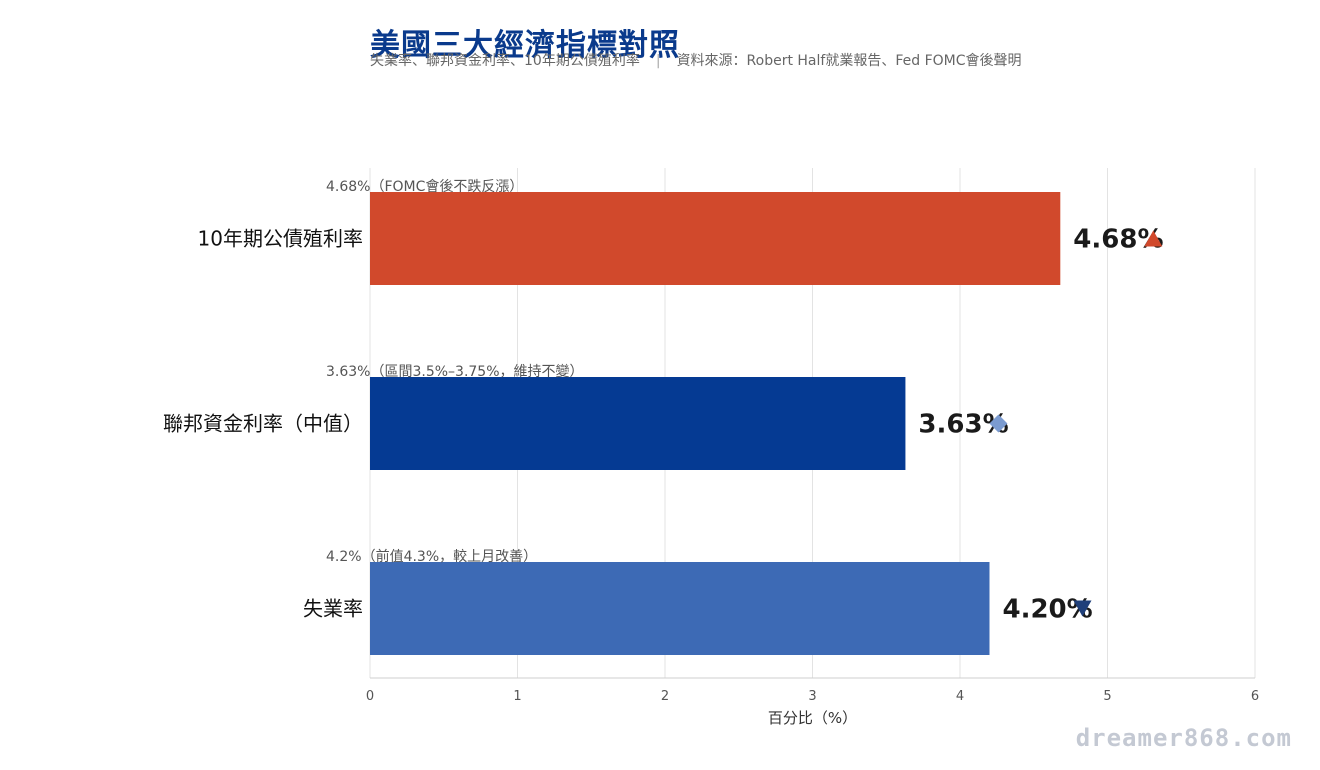 The height and width of the screenshot is (770, 1320). I want to click on category-label: 聯邦資金利率（中值）, so click(263, 424).